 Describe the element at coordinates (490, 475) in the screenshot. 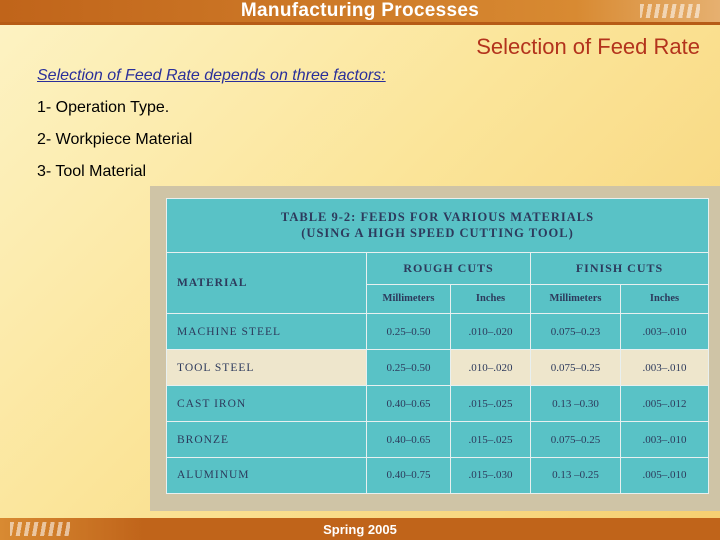

I see `rough-in-cell: .015–.030` at that location.